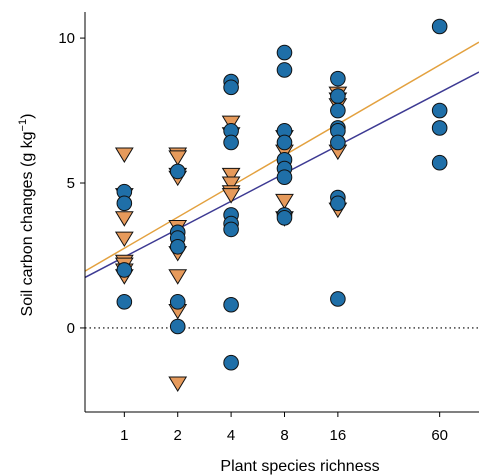 The width and height of the screenshot is (479, 476). I want to click on y-axis-title-close: ), so click(27, 116).